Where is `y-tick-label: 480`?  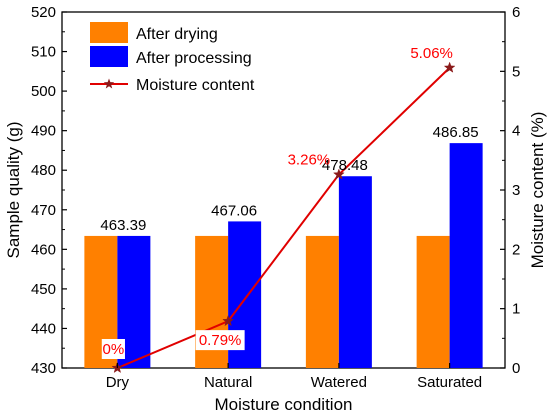
y-tick-label: 480 is located at coordinates (43, 170).